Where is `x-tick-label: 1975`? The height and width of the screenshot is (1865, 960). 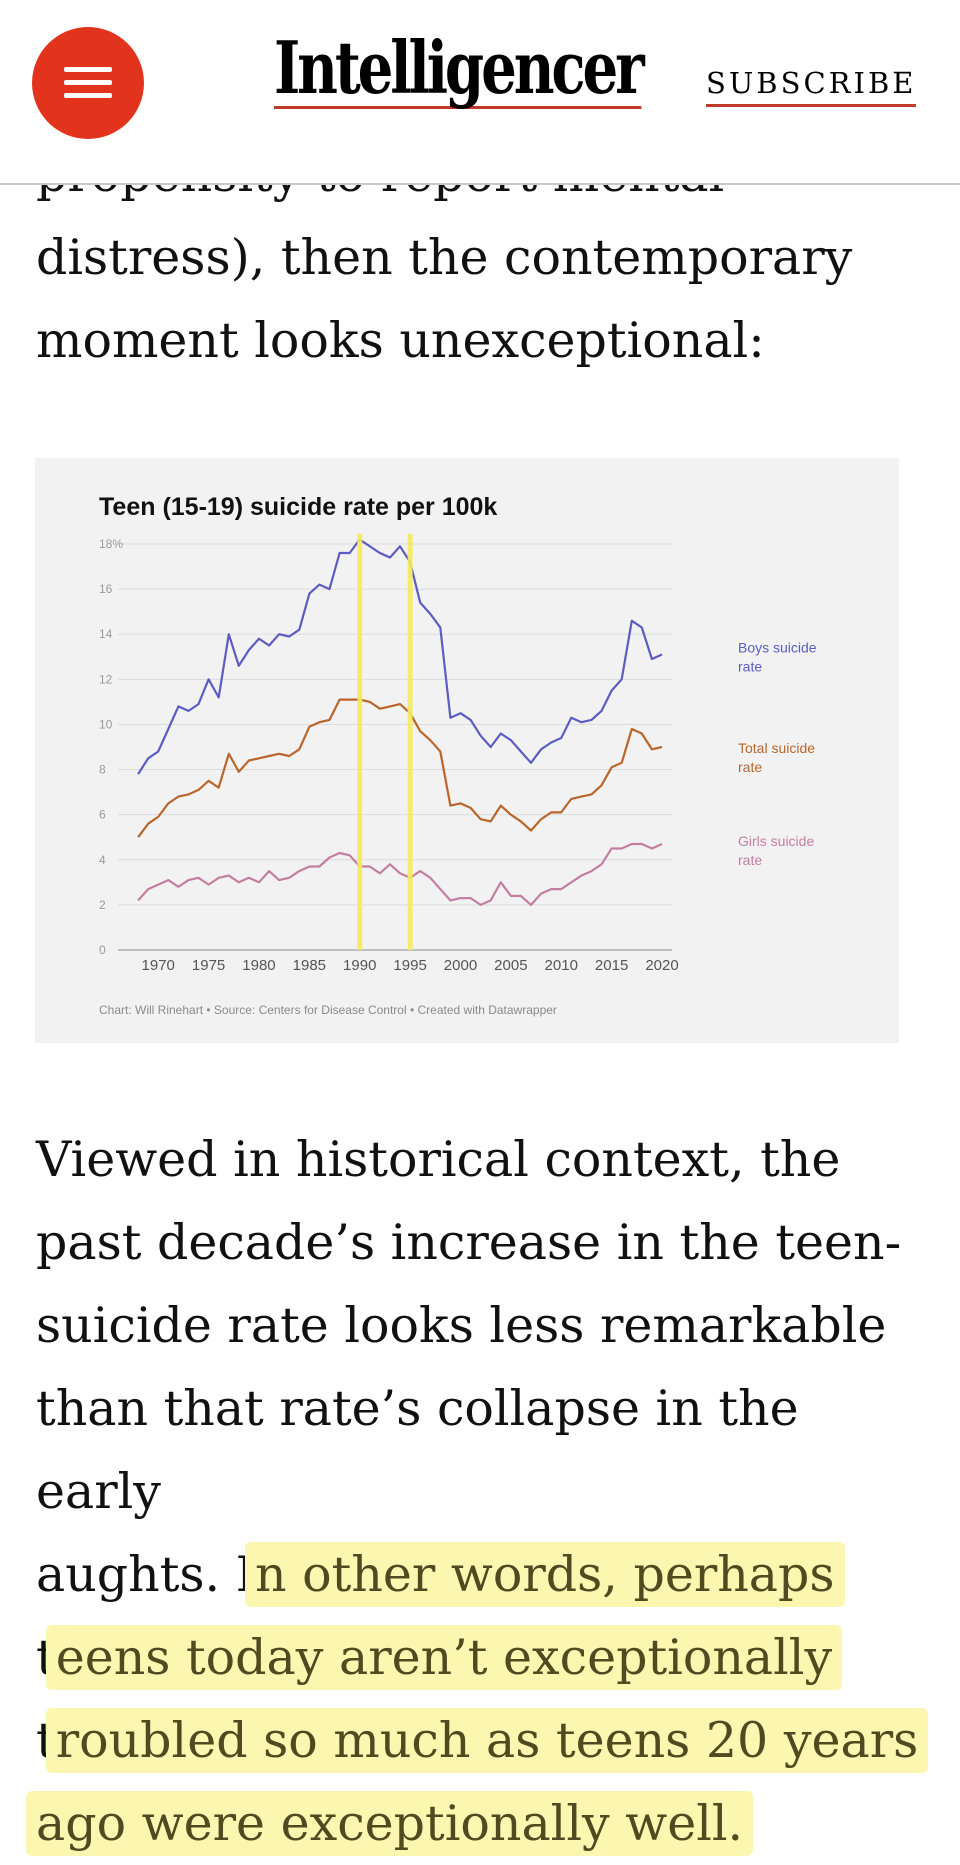 x-tick-label: 1975 is located at coordinates (208, 965).